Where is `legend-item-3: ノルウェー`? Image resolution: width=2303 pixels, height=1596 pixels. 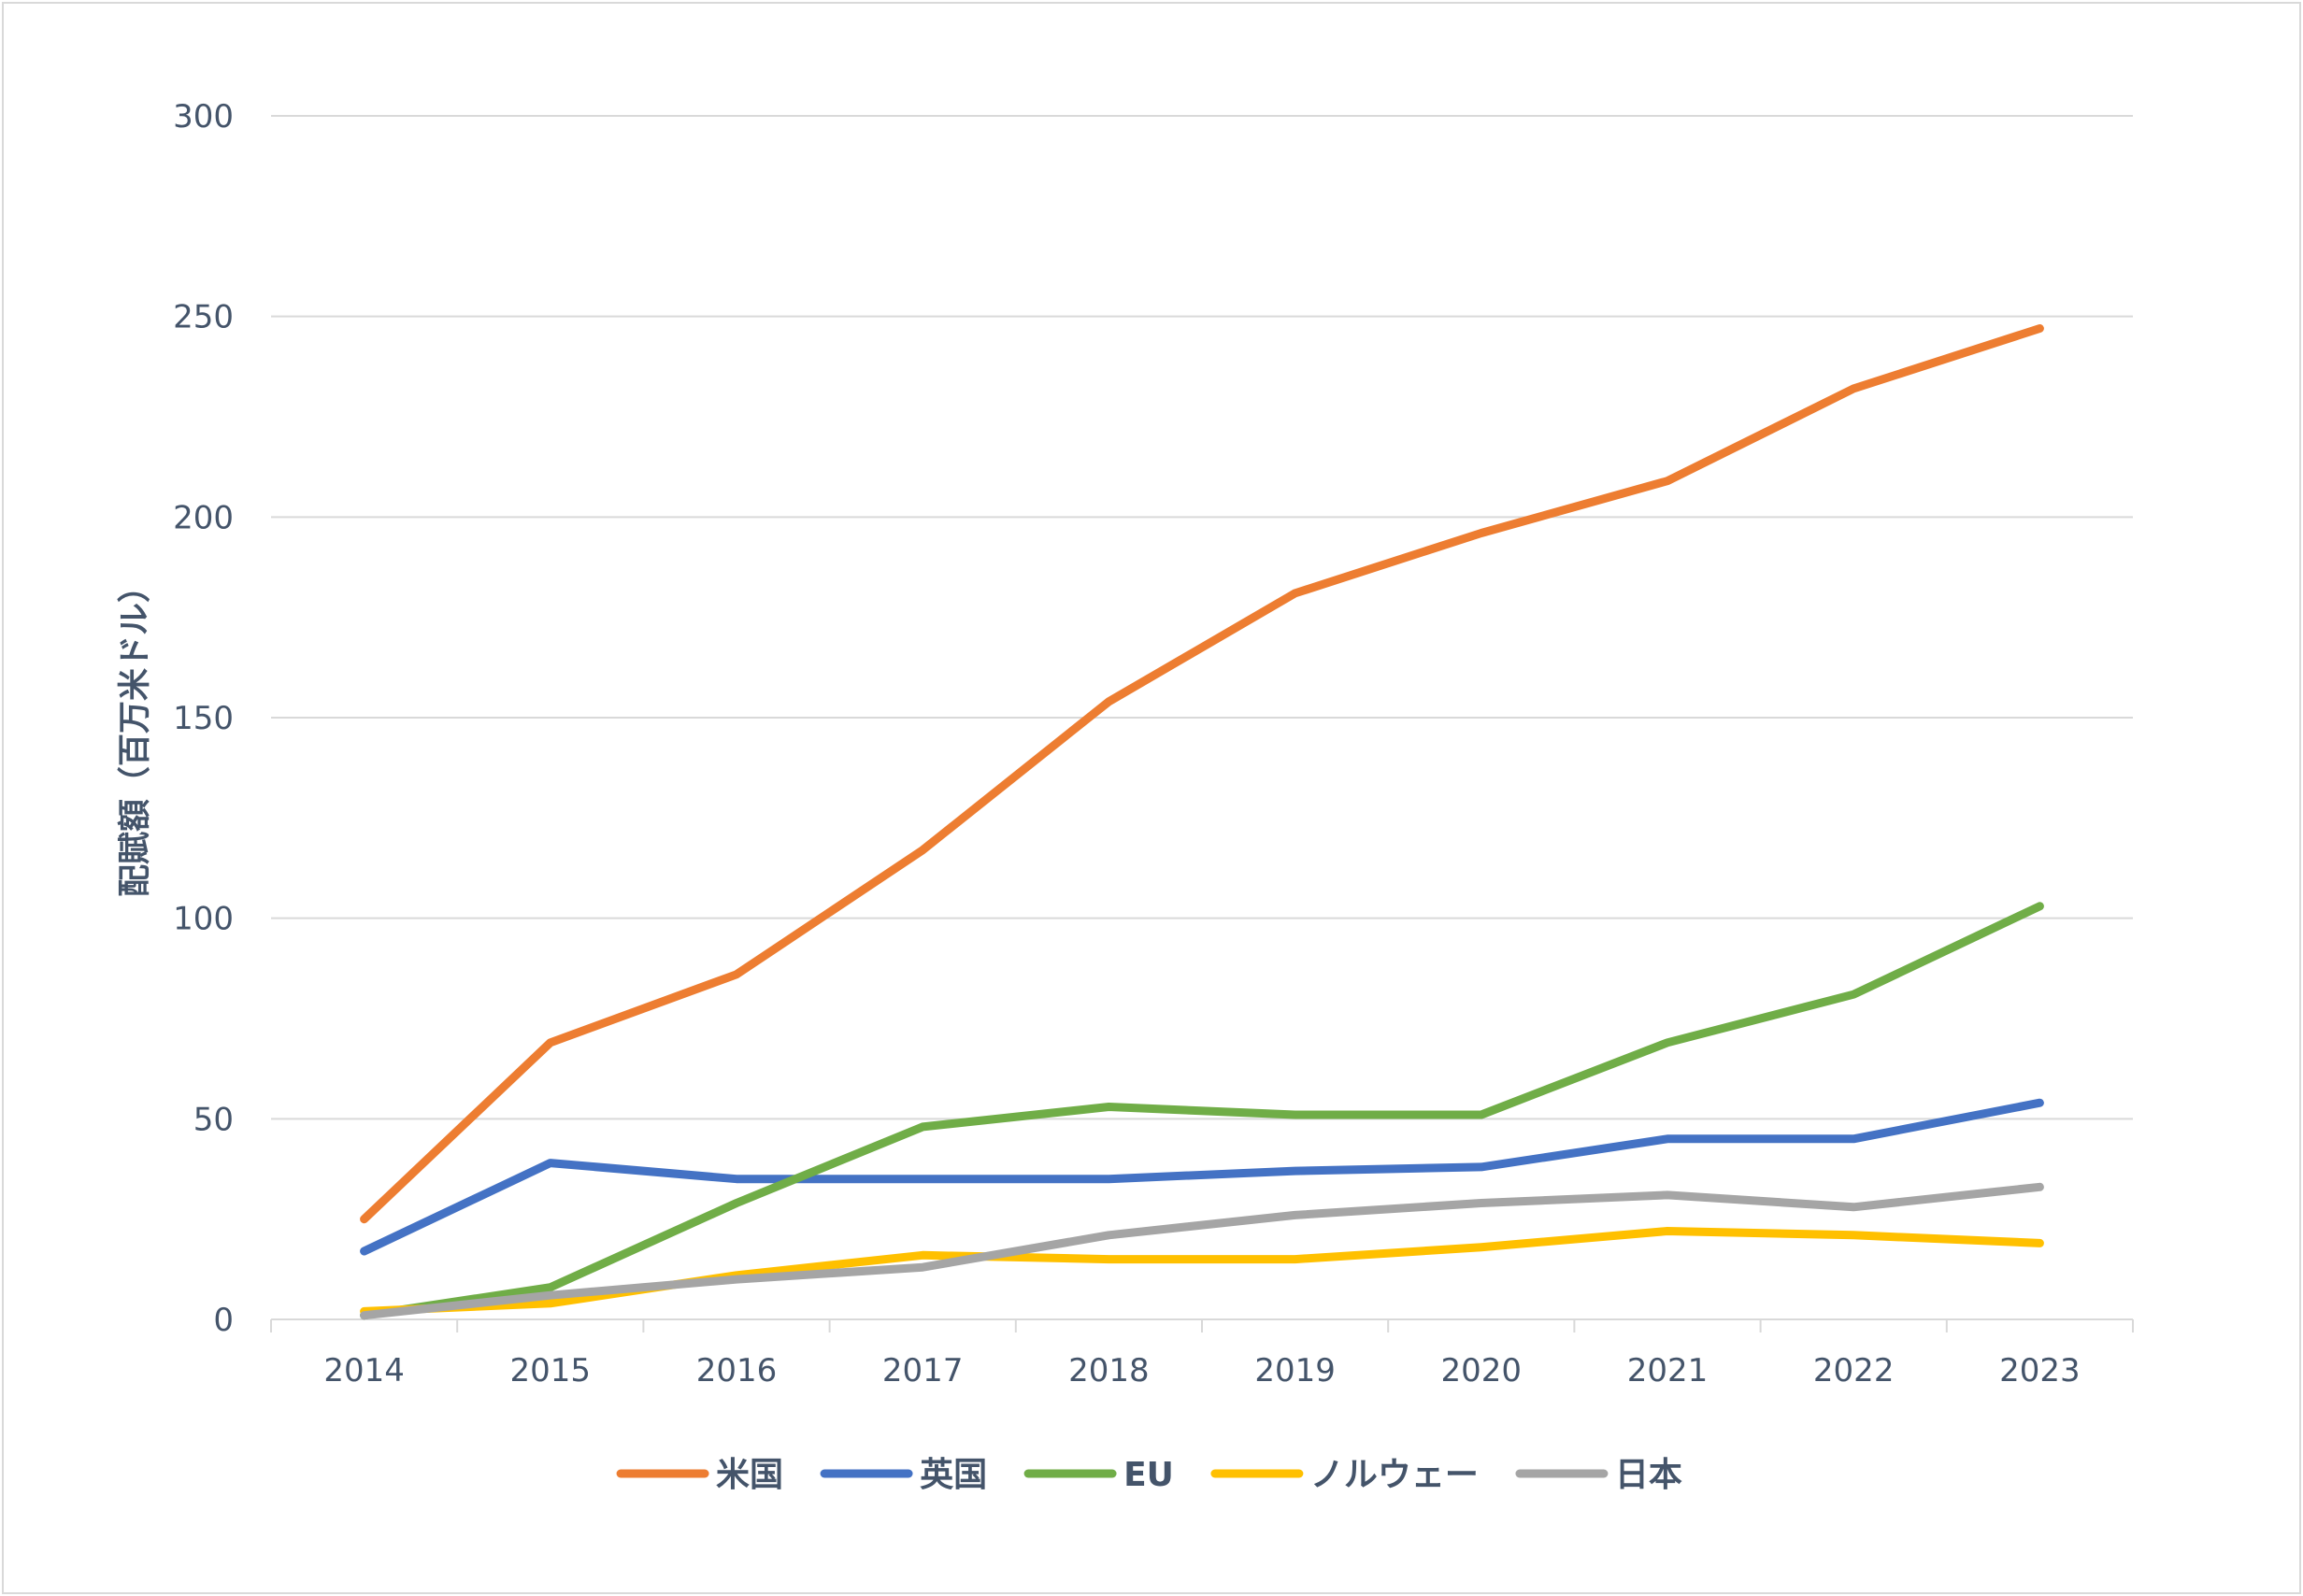
legend-item-3: ノルウェー is located at coordinates (1344, 1475).